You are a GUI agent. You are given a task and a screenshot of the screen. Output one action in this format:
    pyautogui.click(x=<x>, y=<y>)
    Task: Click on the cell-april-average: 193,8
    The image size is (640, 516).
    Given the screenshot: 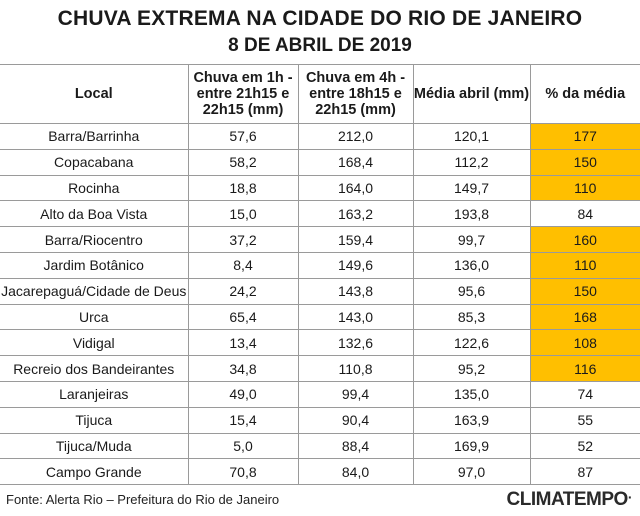 What is the action you would take?
    pyautogui.click(x=471, y=214)
    